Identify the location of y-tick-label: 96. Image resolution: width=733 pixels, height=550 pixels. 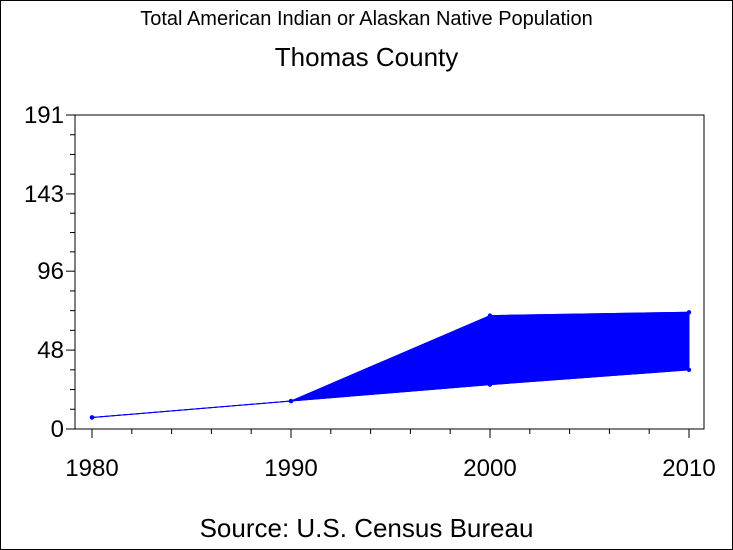
(50, 271).